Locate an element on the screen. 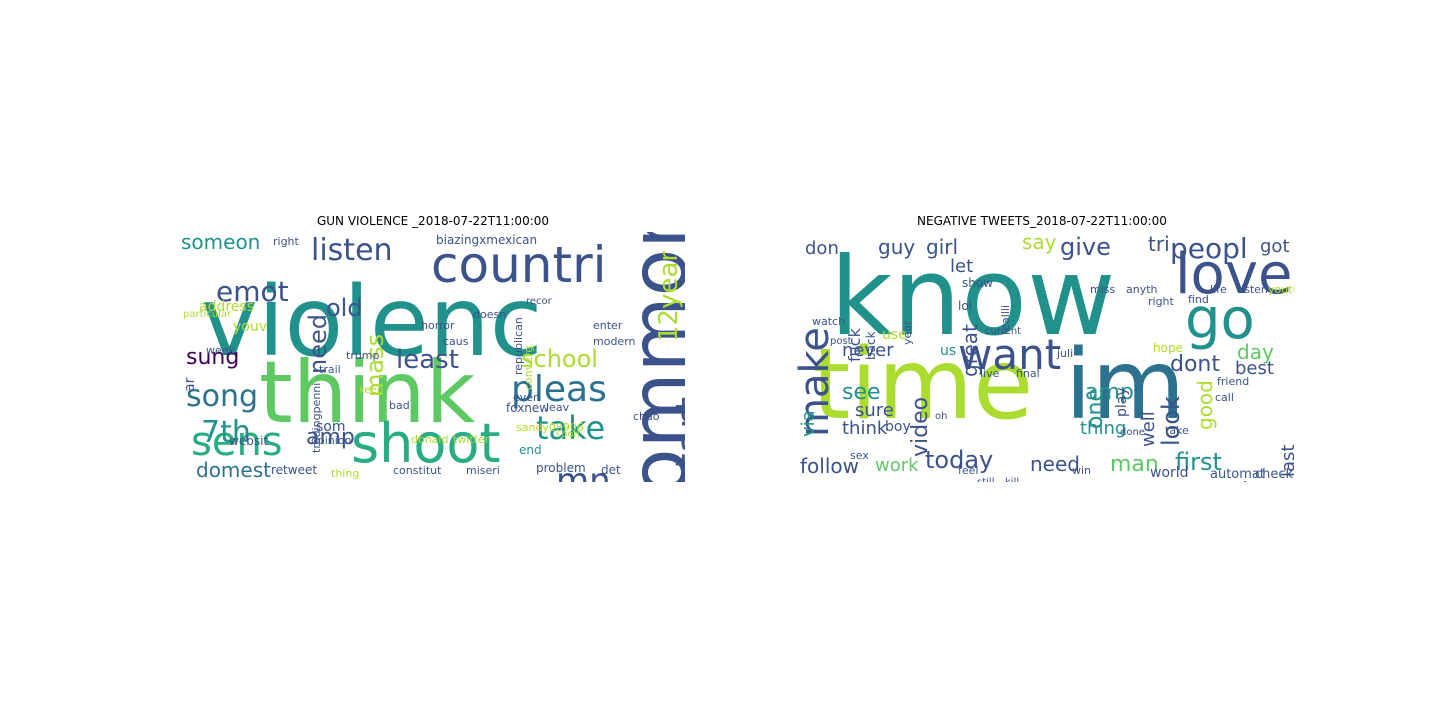  word-cloud-term: think is located at coordinates (865, 428).